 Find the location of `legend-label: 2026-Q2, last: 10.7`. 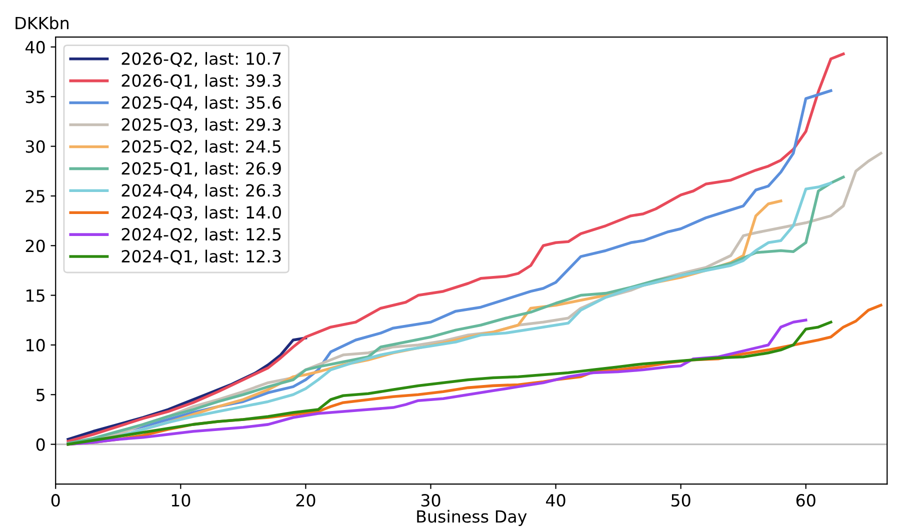

legend-label: 2026-Q2, last: 10.7 is located at coordinates (201, 59).